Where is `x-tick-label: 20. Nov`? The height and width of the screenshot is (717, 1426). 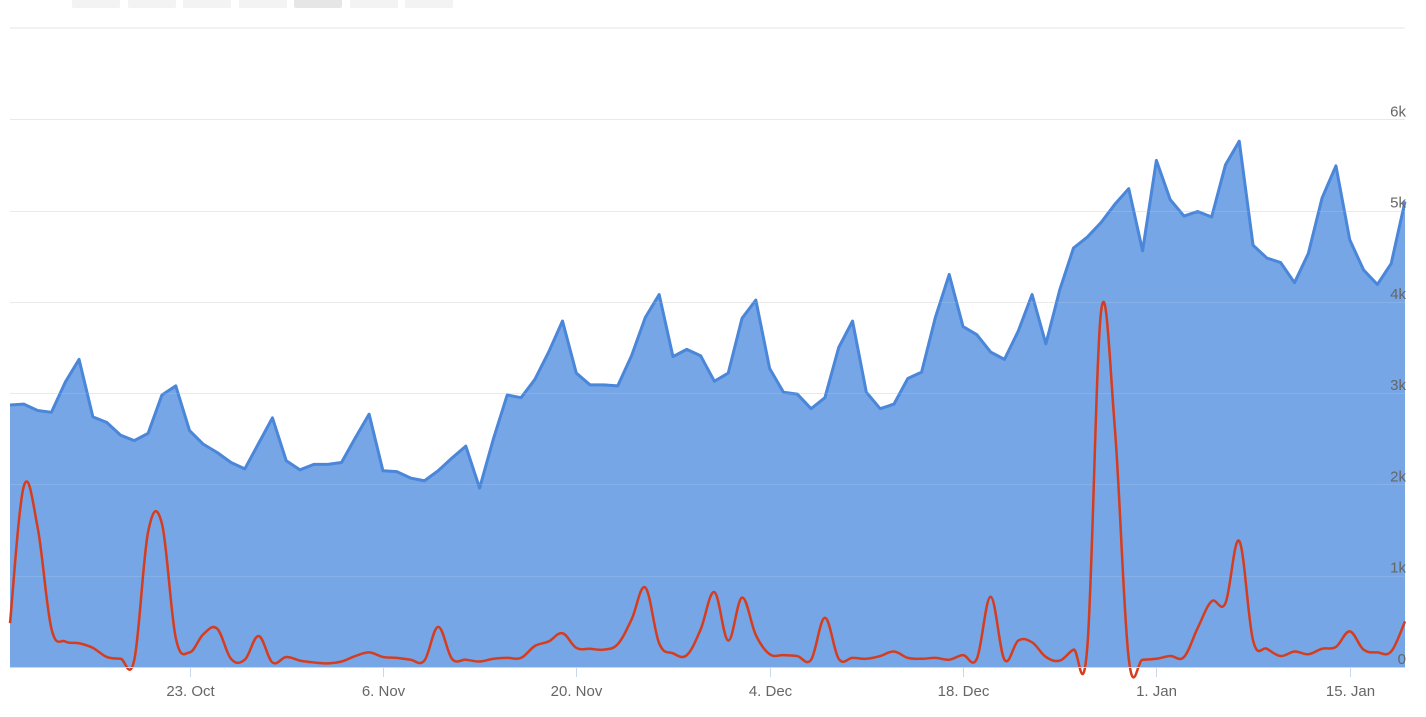 x-tick-label: 20. Nov is located at coordinates (577, 691).